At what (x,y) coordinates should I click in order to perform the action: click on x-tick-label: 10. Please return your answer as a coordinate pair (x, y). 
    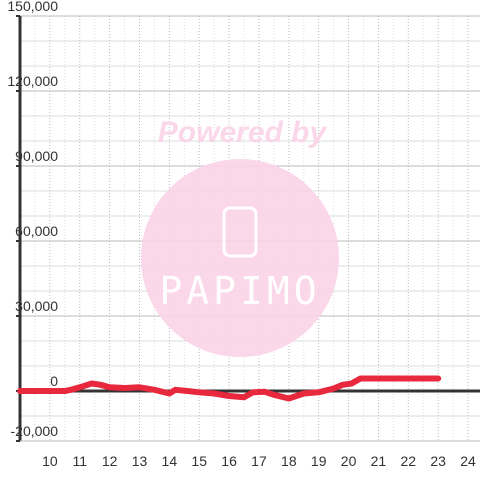
    Looking at the image, I should click on (50, 461).